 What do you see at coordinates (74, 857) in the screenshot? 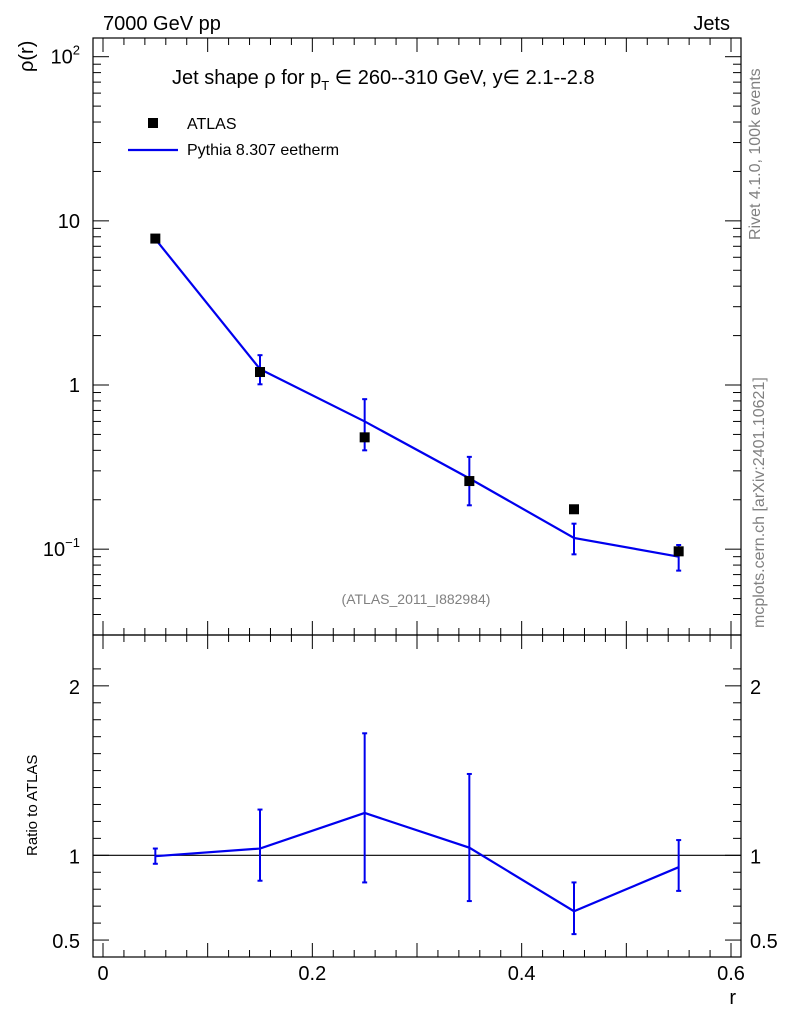
I see `ratio-tick-label-left: 1` at bounding box center [74, 857].